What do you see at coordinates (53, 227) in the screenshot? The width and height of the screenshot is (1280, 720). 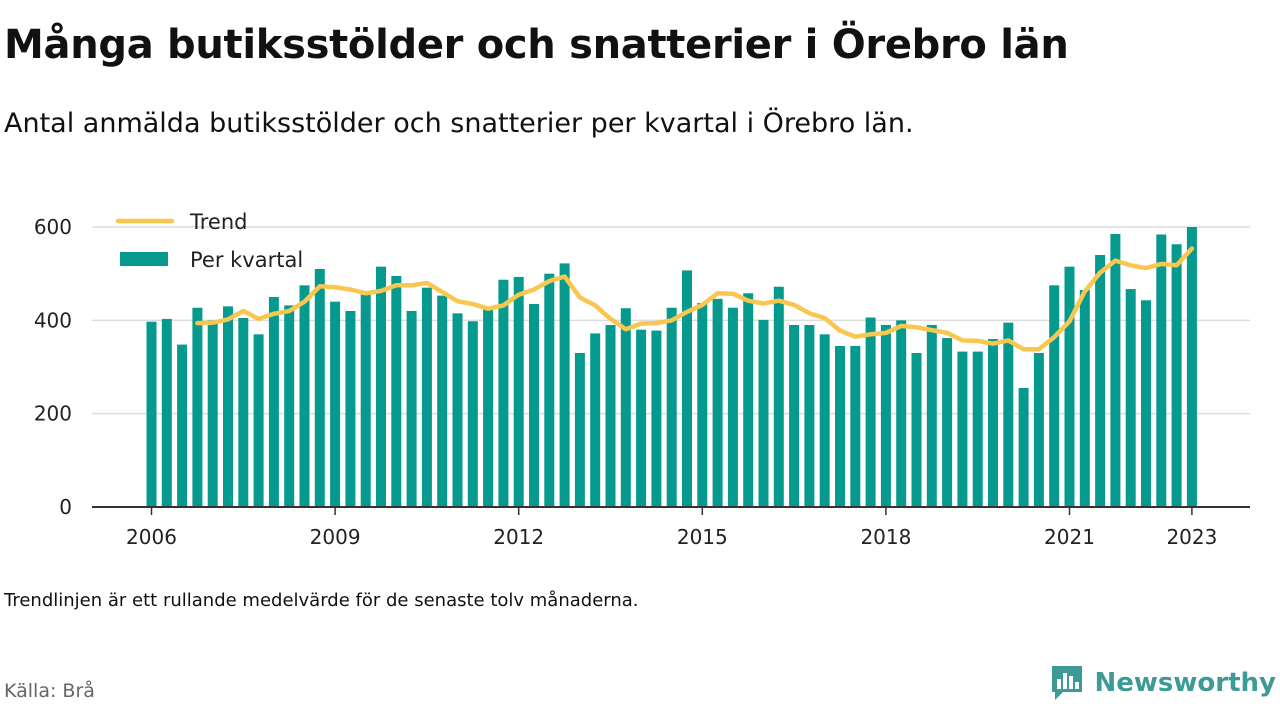 I see `y-tick-label: 600` at bounding box center [53, 227].